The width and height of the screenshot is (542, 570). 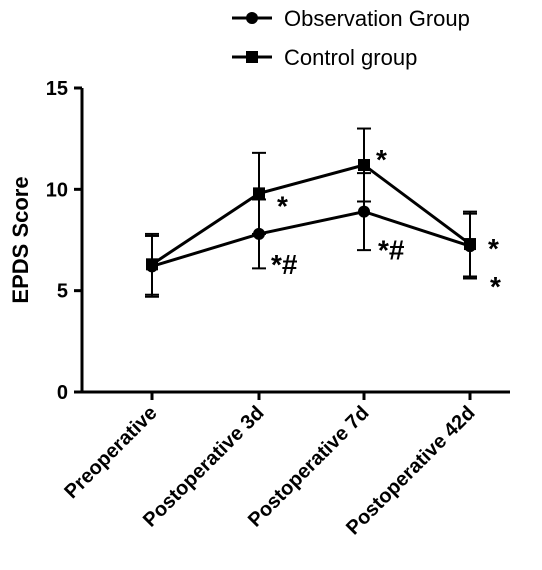 I want to click on y-tick-label: 5, so click(x=62, y=292).